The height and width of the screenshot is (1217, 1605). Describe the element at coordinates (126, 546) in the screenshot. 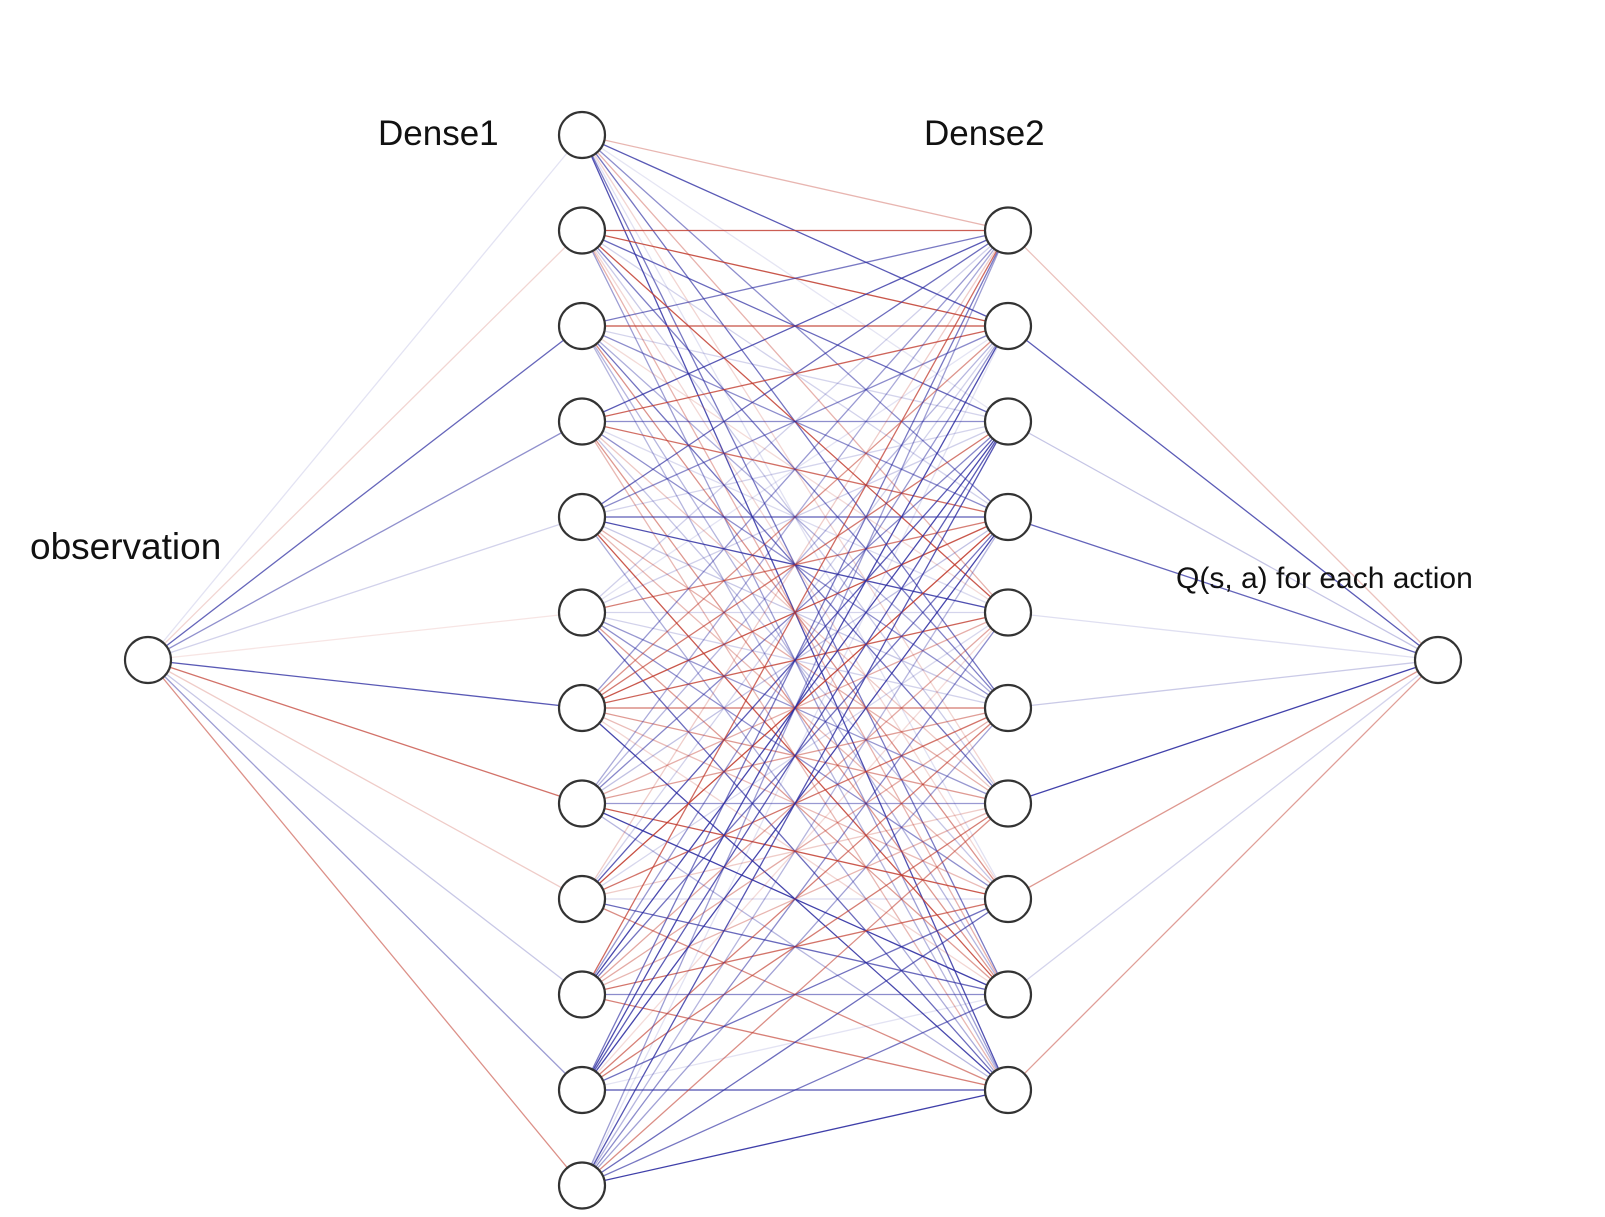

I see `input-layer-label: observation` at that location.